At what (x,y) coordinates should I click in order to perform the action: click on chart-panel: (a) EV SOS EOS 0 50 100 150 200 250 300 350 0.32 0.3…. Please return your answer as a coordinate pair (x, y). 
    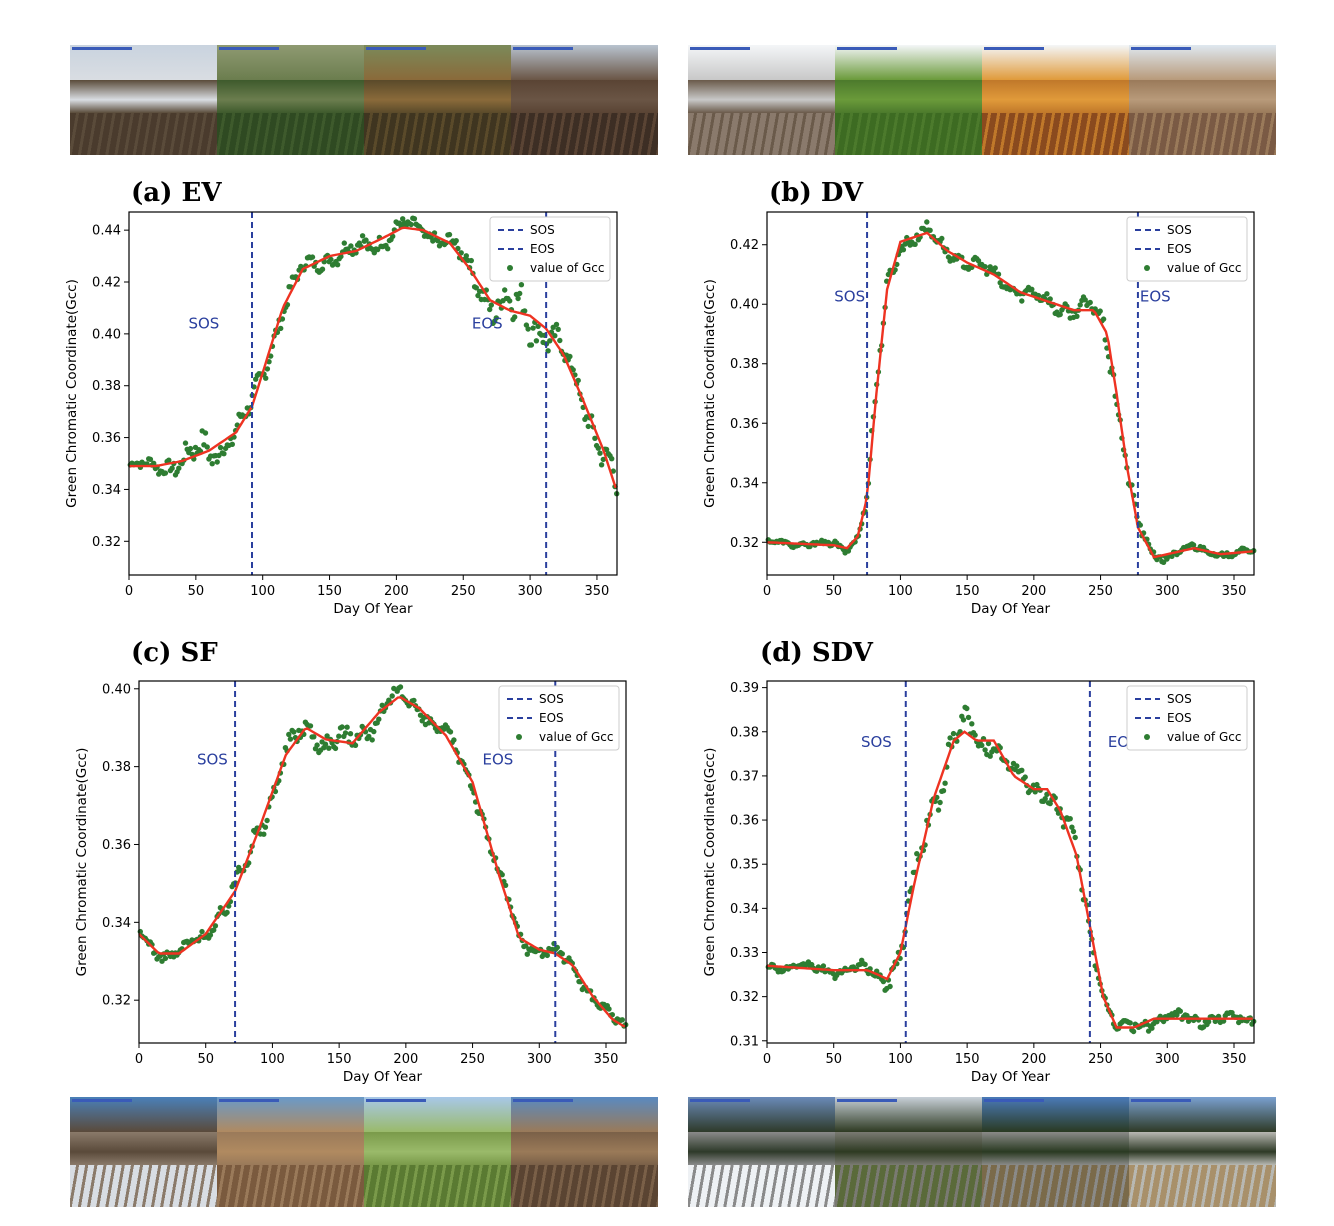
    Looking at the image, I should click on (342, 397).